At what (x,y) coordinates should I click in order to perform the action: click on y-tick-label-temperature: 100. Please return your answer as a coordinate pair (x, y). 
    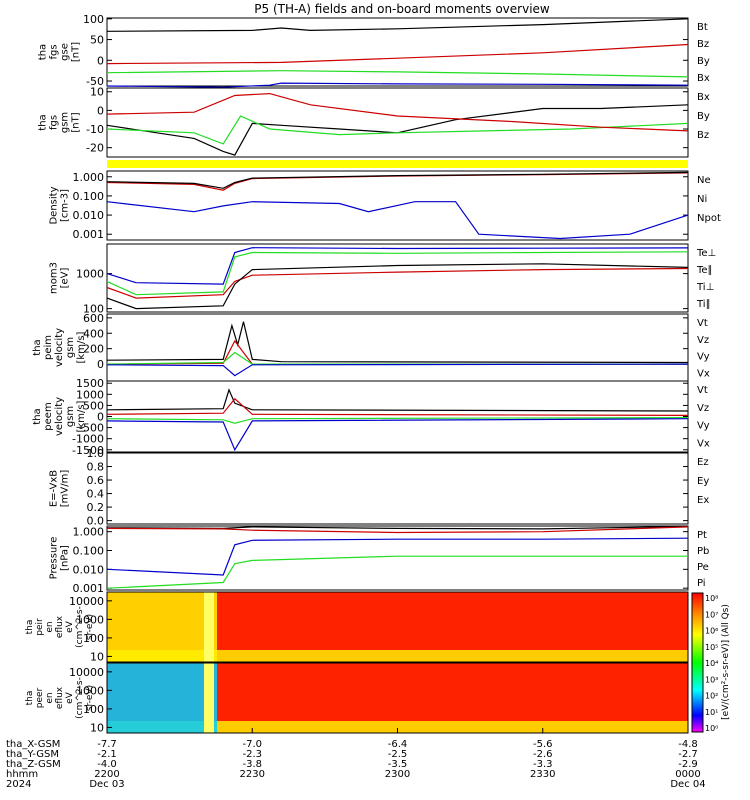
    Looking at the image, I should click on (93, 309).